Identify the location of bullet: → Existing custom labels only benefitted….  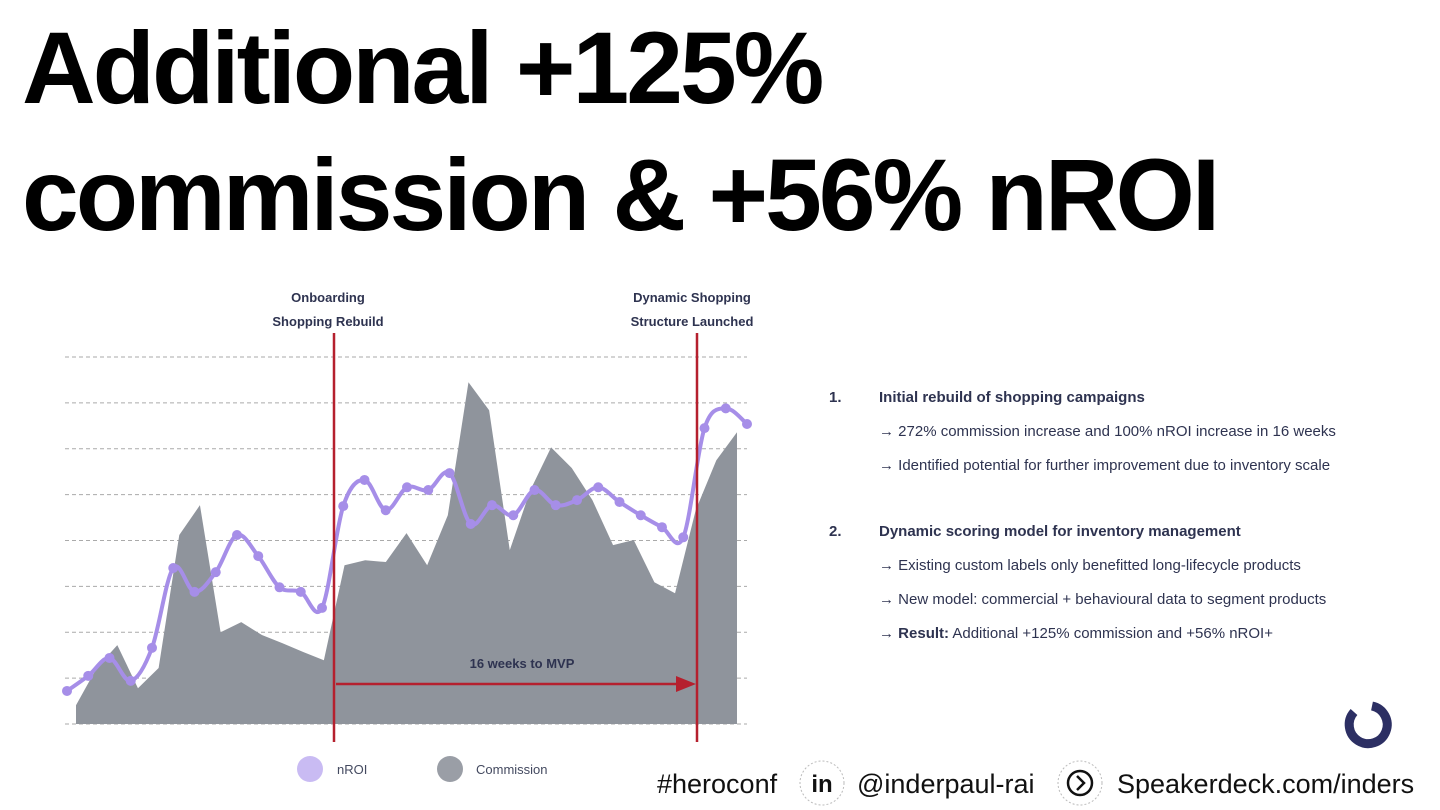
(1090, 565).